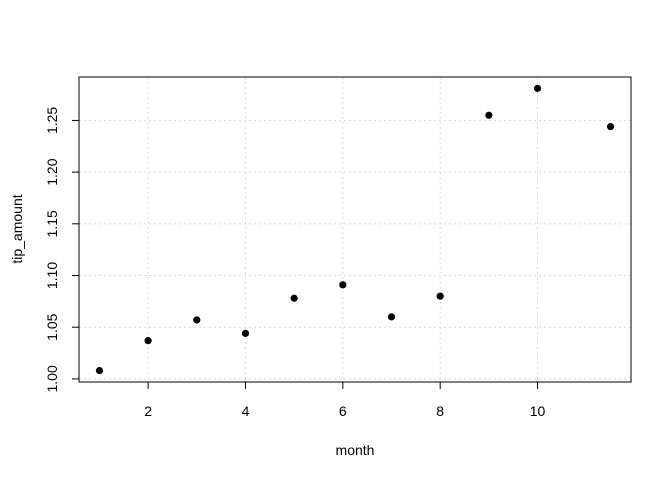  What do you see at coordinates (52, 223) in the screenshot?
I see `y-tick-label: 1.15` at bounding box center [52, 223].